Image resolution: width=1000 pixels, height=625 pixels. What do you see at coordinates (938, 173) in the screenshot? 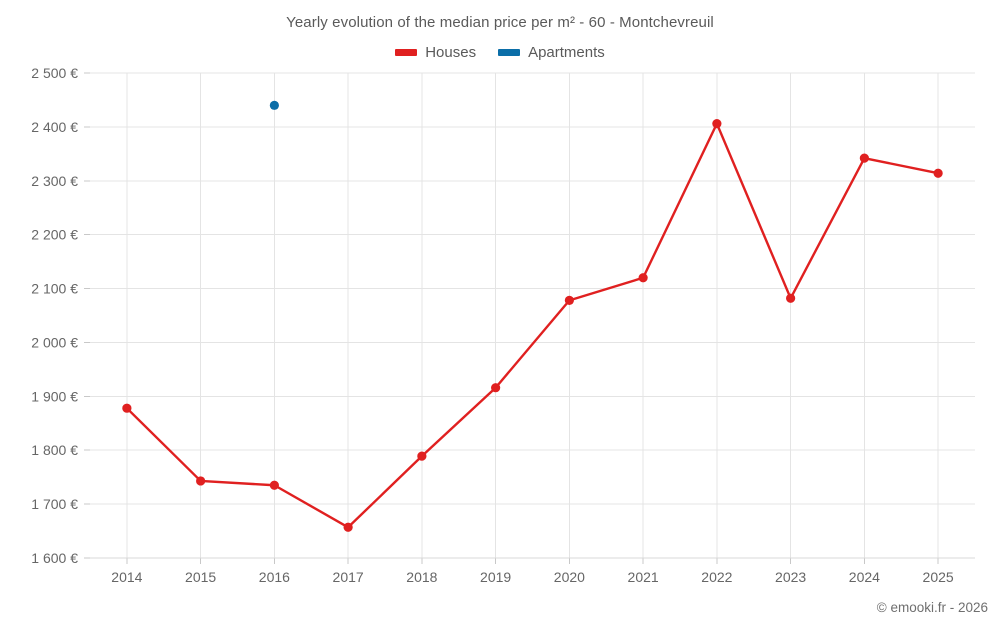
I see `data-point-houses-2025` at bounding box center [938, 173].